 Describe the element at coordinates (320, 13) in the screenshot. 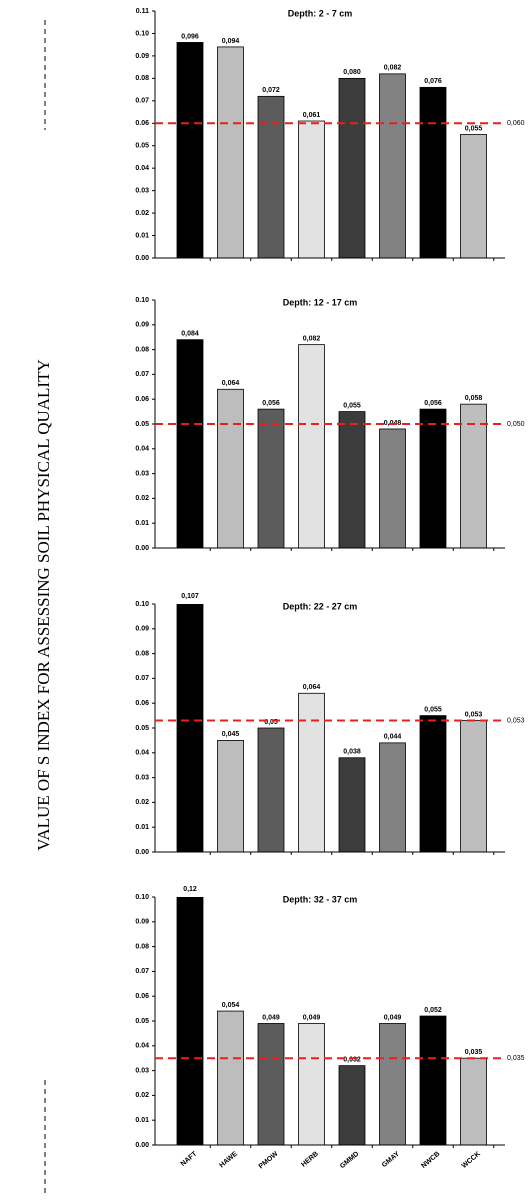

I see `chart-title: Depth: 2 - 7 cm` at that location.